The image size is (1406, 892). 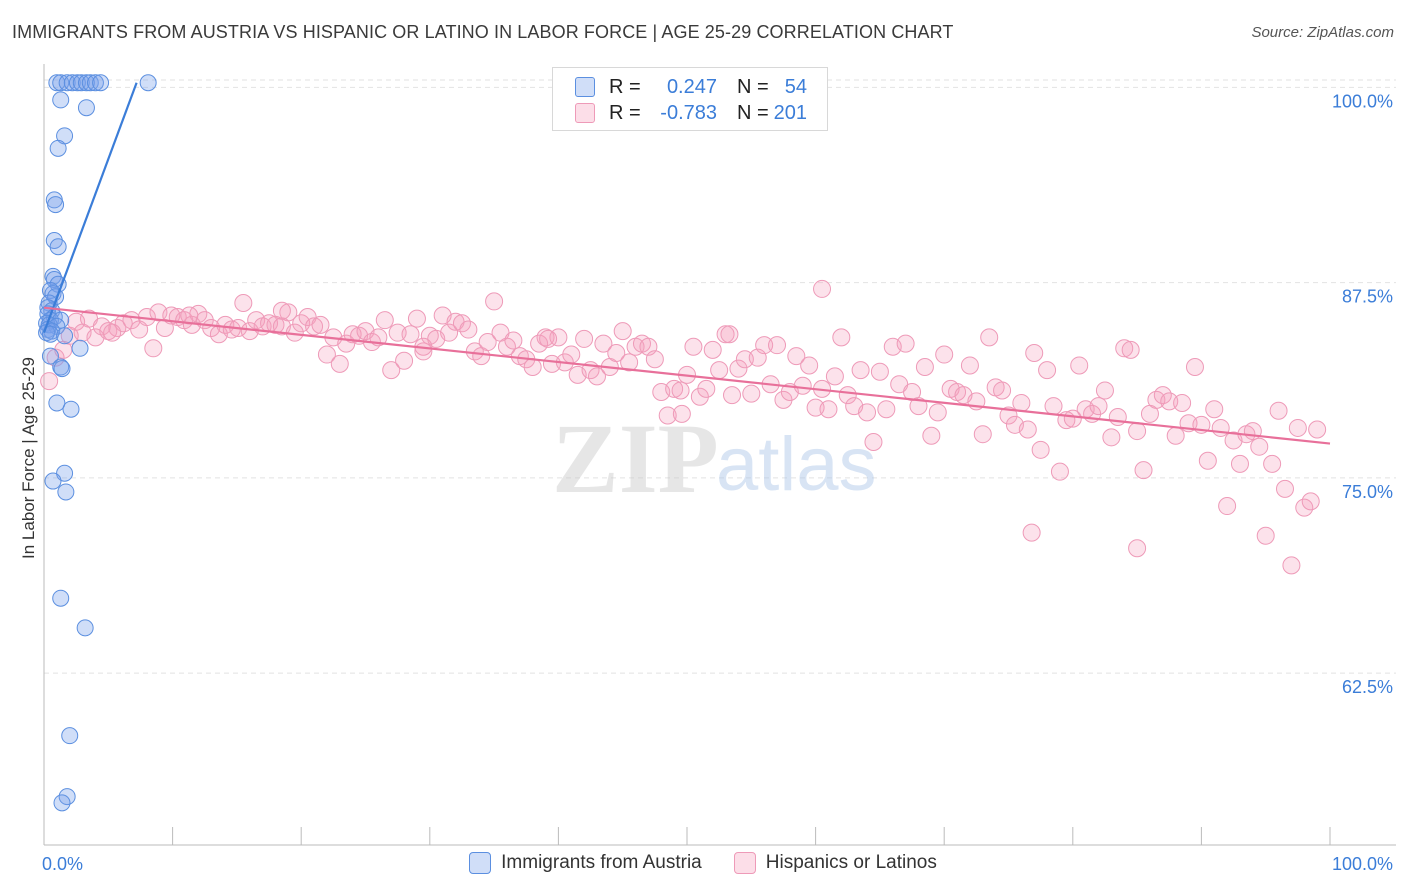 I want to click on n-value: 54, so click(x=795, y=86).